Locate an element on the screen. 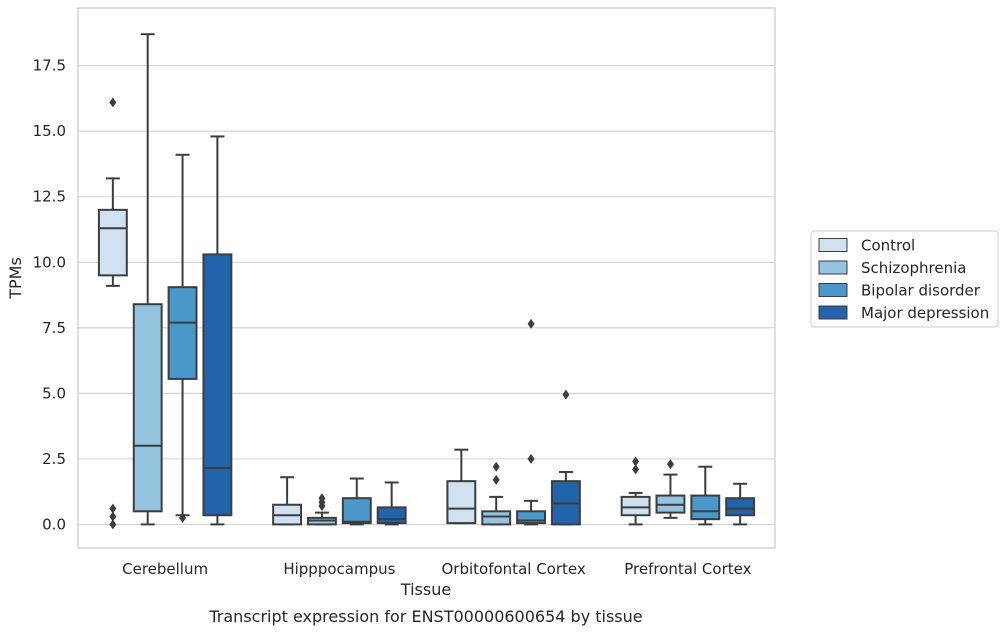 This screenshot has width=1007, height=638. legend-item: Control is located at coordinates (866, 246).